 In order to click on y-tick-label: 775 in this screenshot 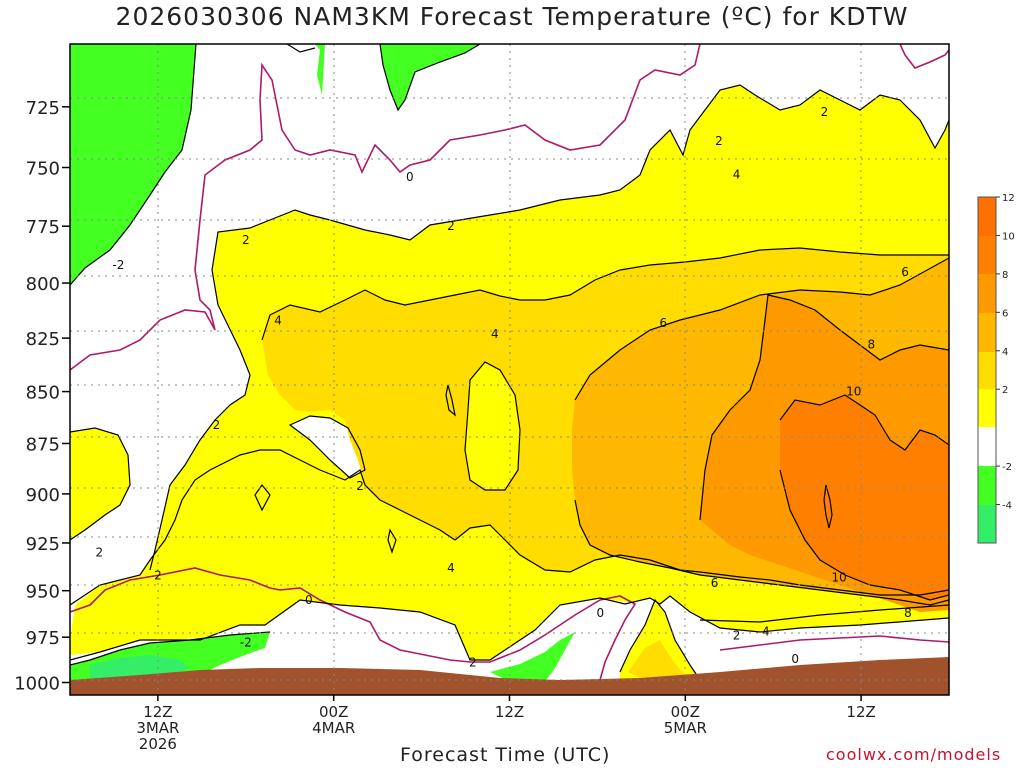, I will do `click(43, 227)`.